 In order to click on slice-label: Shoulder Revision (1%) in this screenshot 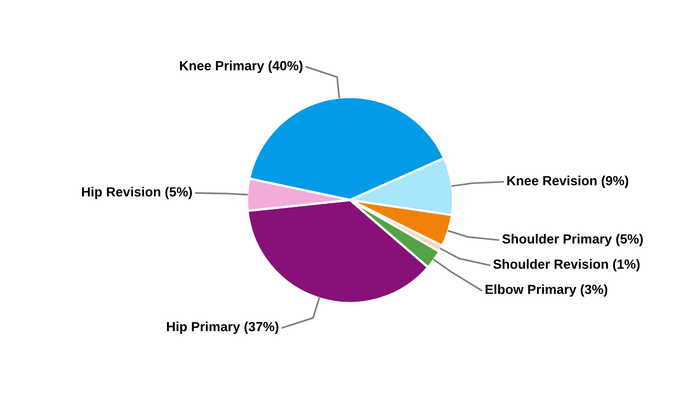, I will do `click(566, 265)`.